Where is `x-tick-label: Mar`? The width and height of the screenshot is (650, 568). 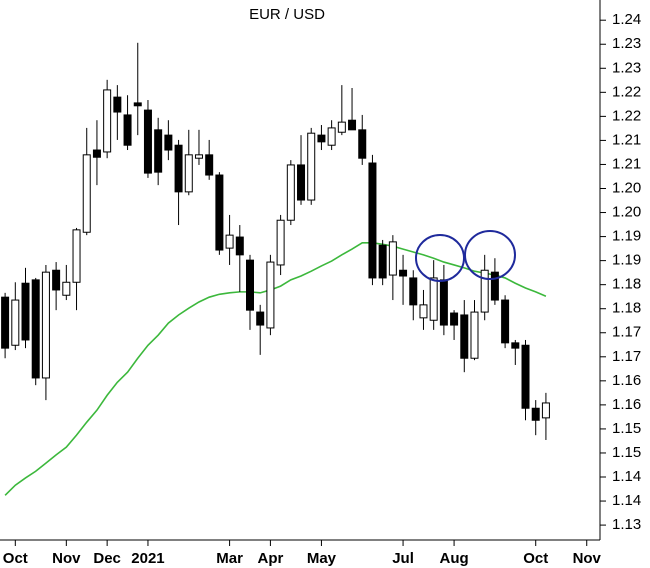 x-tick-label: Mar is located at coordinates (229, 558).